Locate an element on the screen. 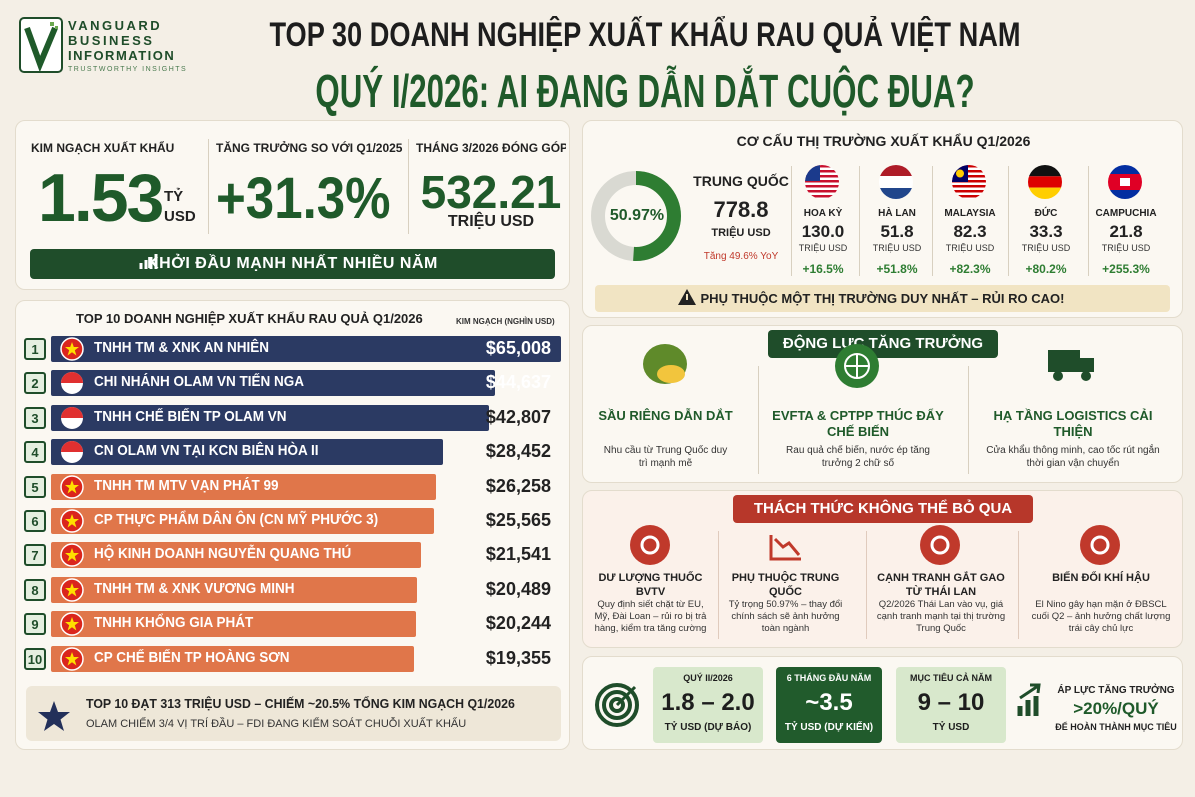 This screenshot has width=1195, height=797. driver-title: EVFTA & CPTPP THÚC ĐẨY CHẾ BIẾN is located at coordinates (858, 423).